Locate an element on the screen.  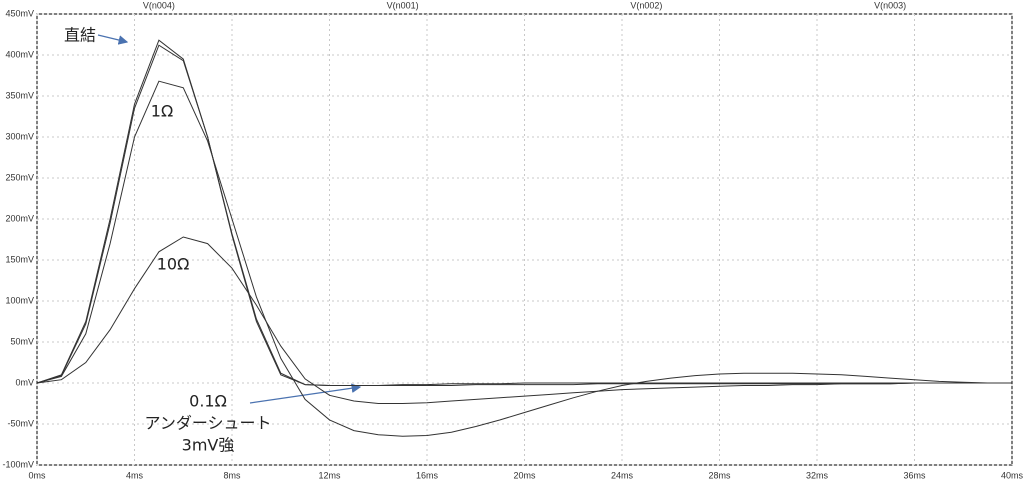
annotation: アンダーシュート is located at coordinates (207, 423).